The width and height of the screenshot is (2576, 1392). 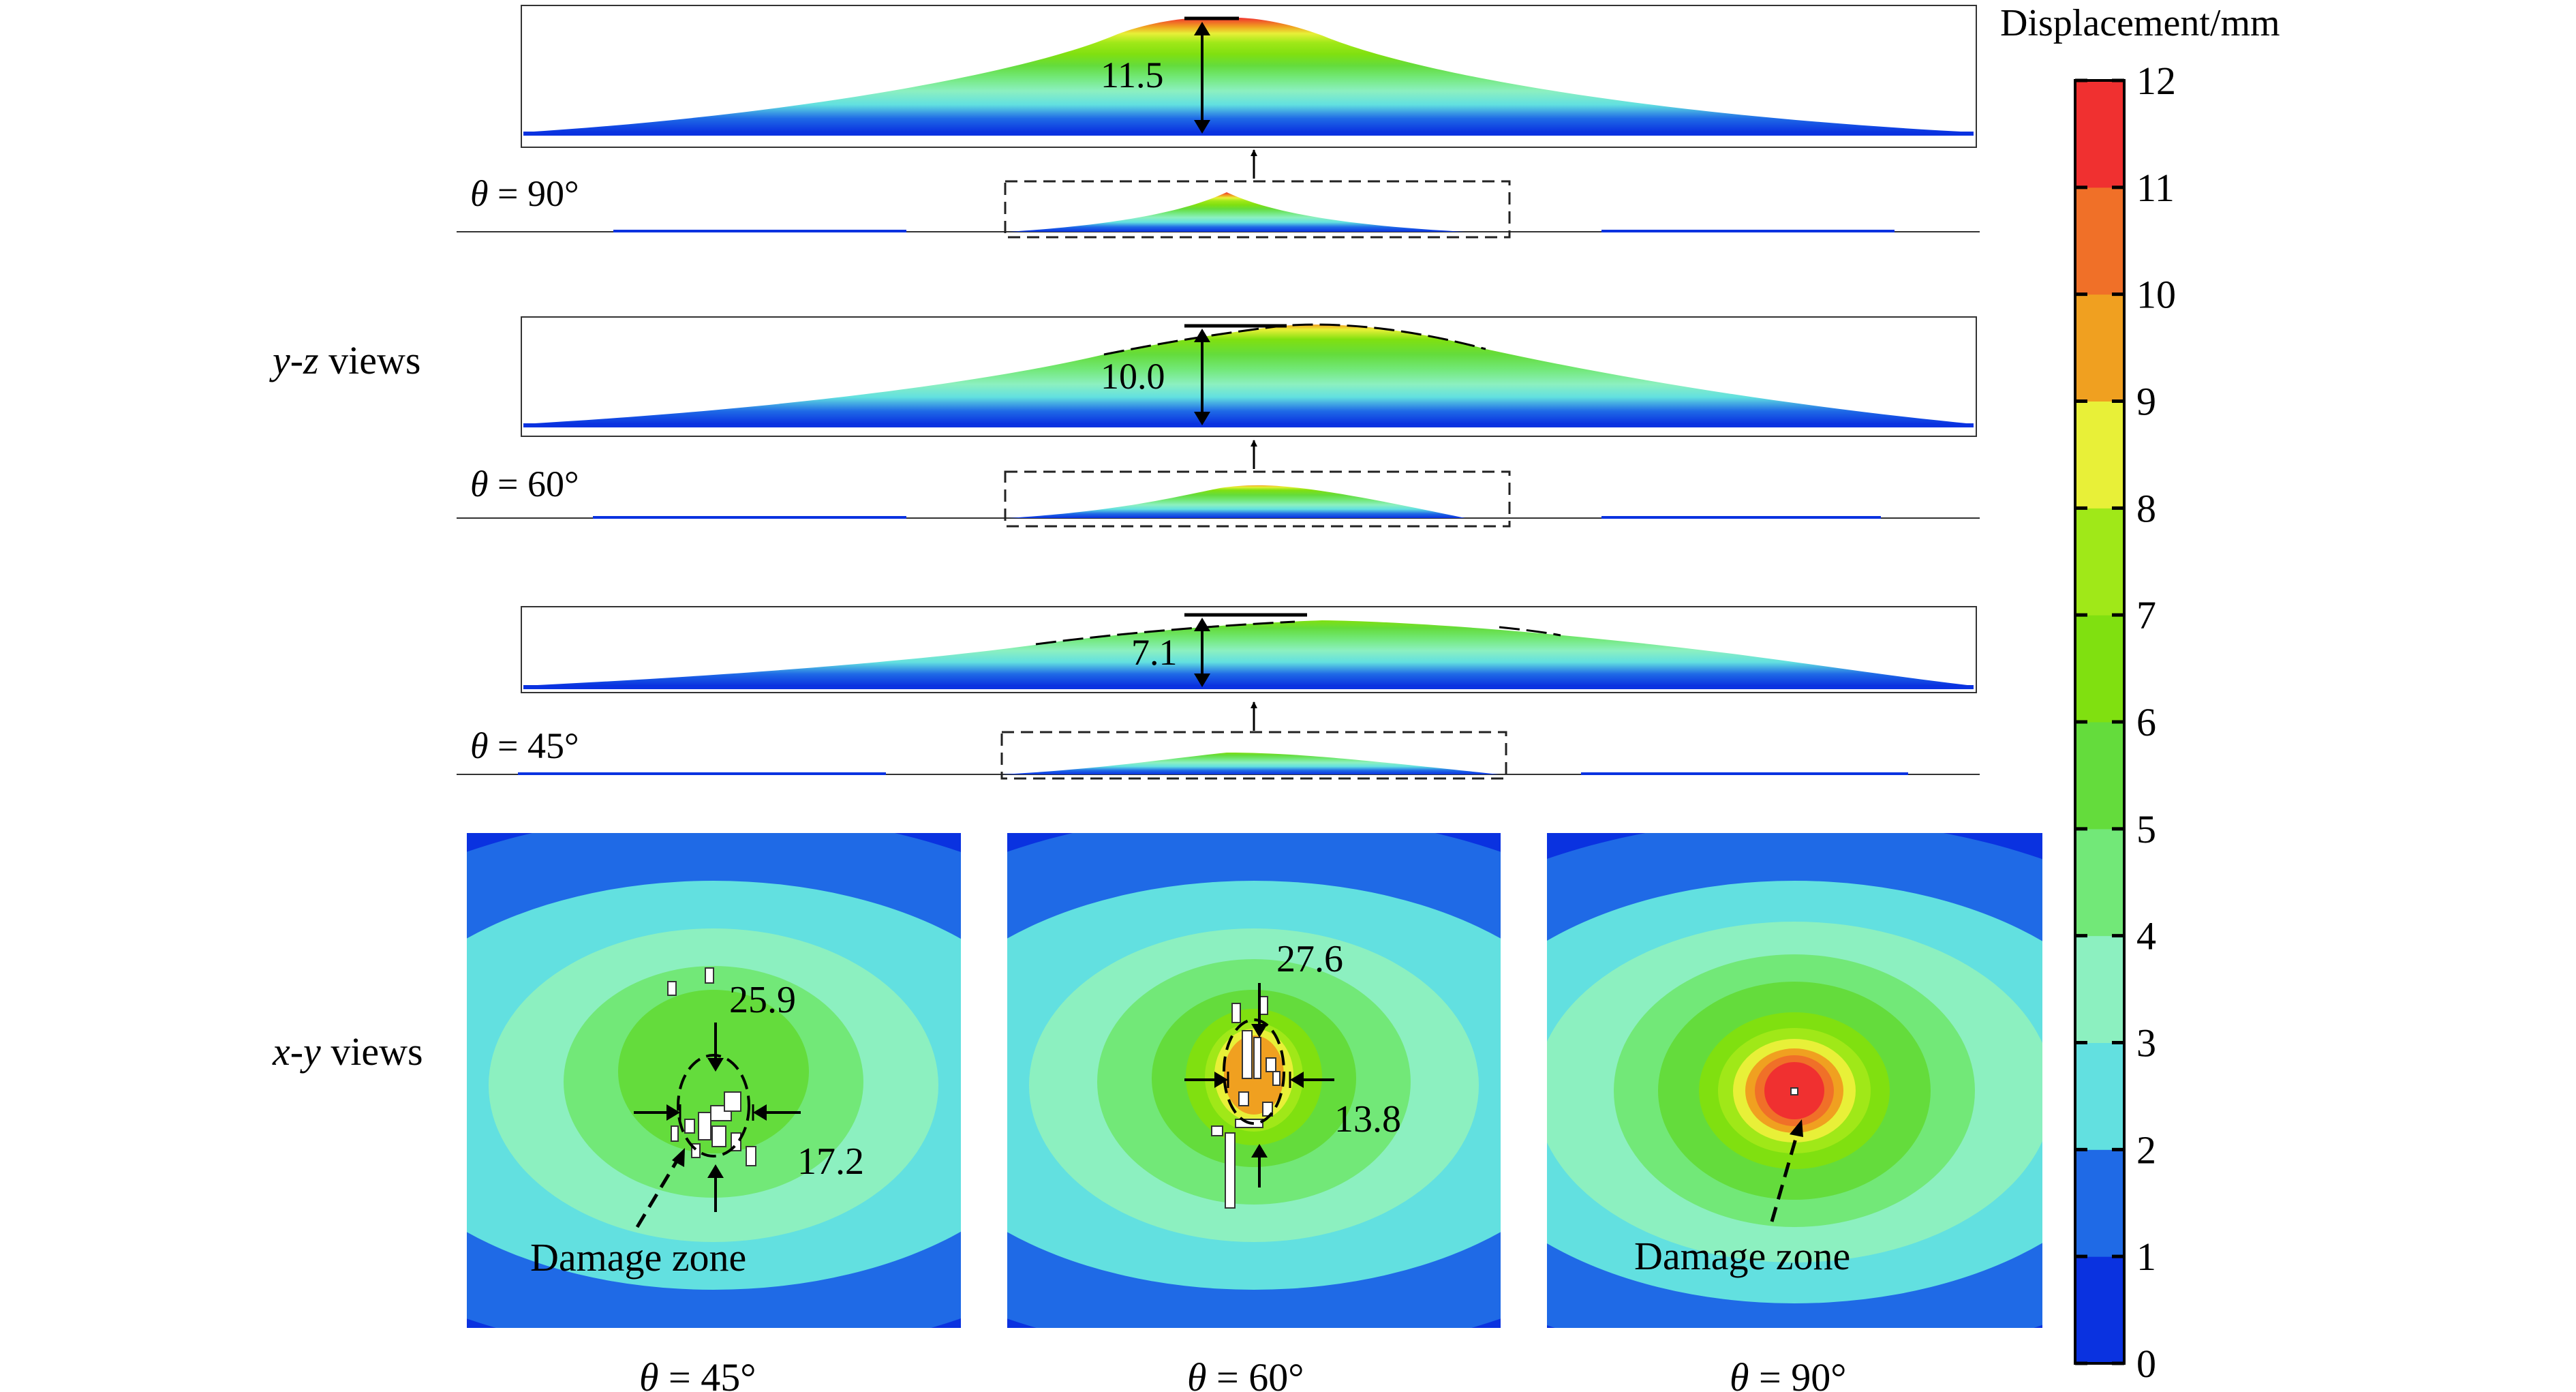 What do you see at coordinates (1309, 959) in the screenshot?
I see `dimension-top-label: 27.6` at bounding box center [1309, 959].